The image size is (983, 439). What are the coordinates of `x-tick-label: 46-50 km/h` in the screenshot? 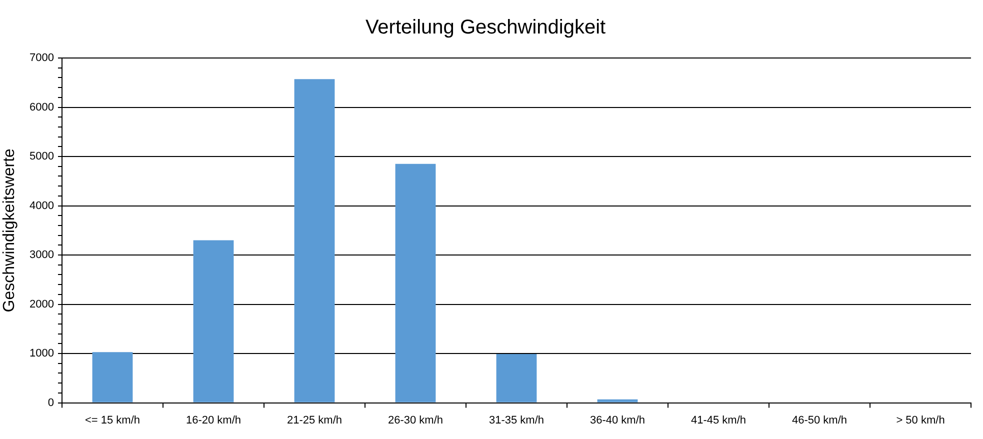 It's located at (820, 420).